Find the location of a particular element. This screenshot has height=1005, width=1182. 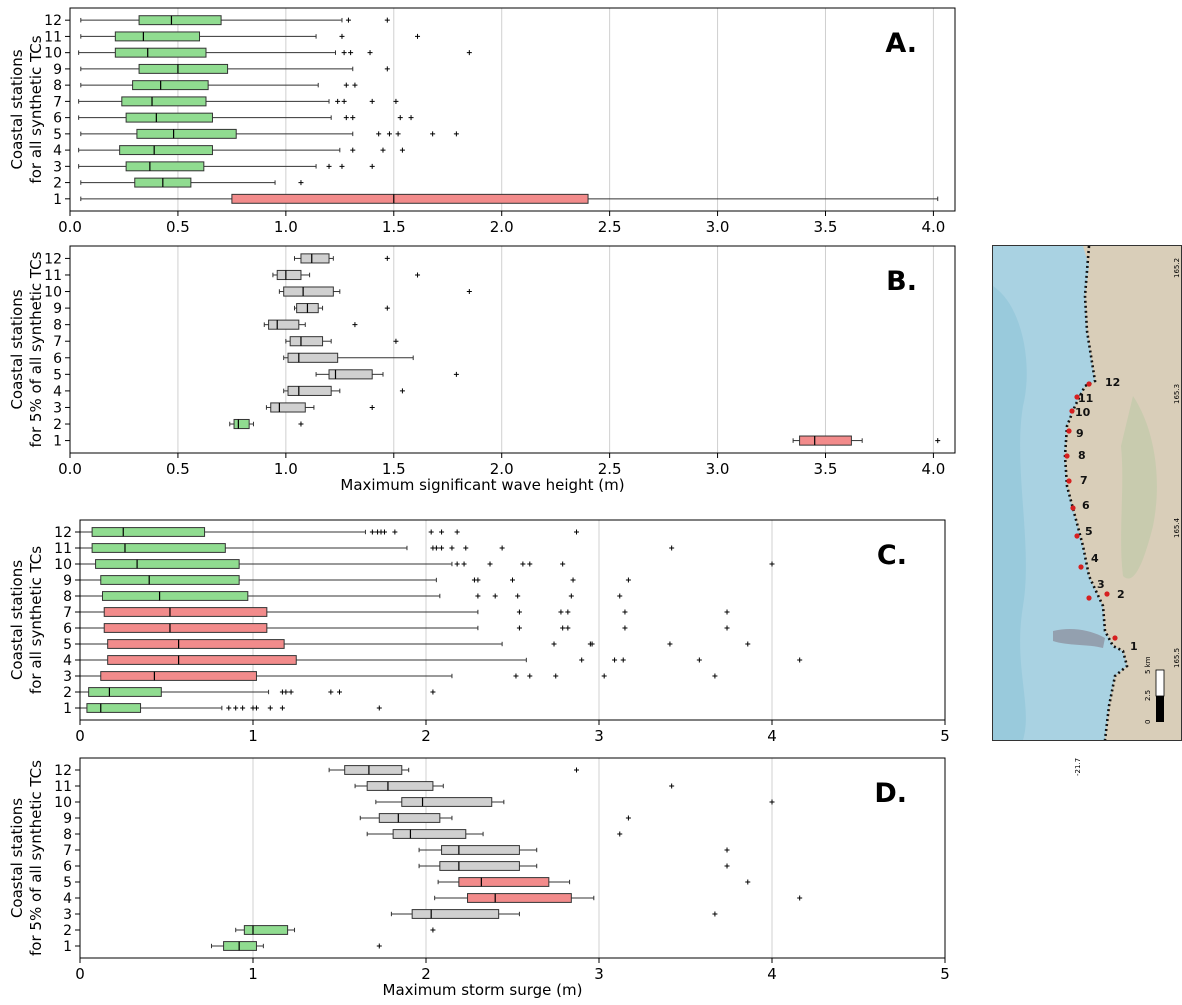

map-station-label: 4 is located at coordinates (1095, 558).